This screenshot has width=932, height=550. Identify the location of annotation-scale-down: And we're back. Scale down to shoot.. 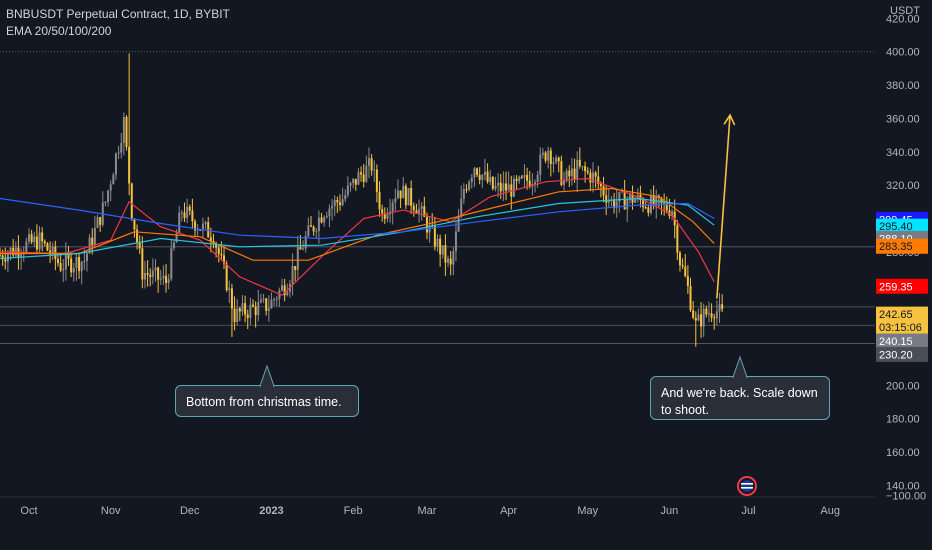
(740, 398).